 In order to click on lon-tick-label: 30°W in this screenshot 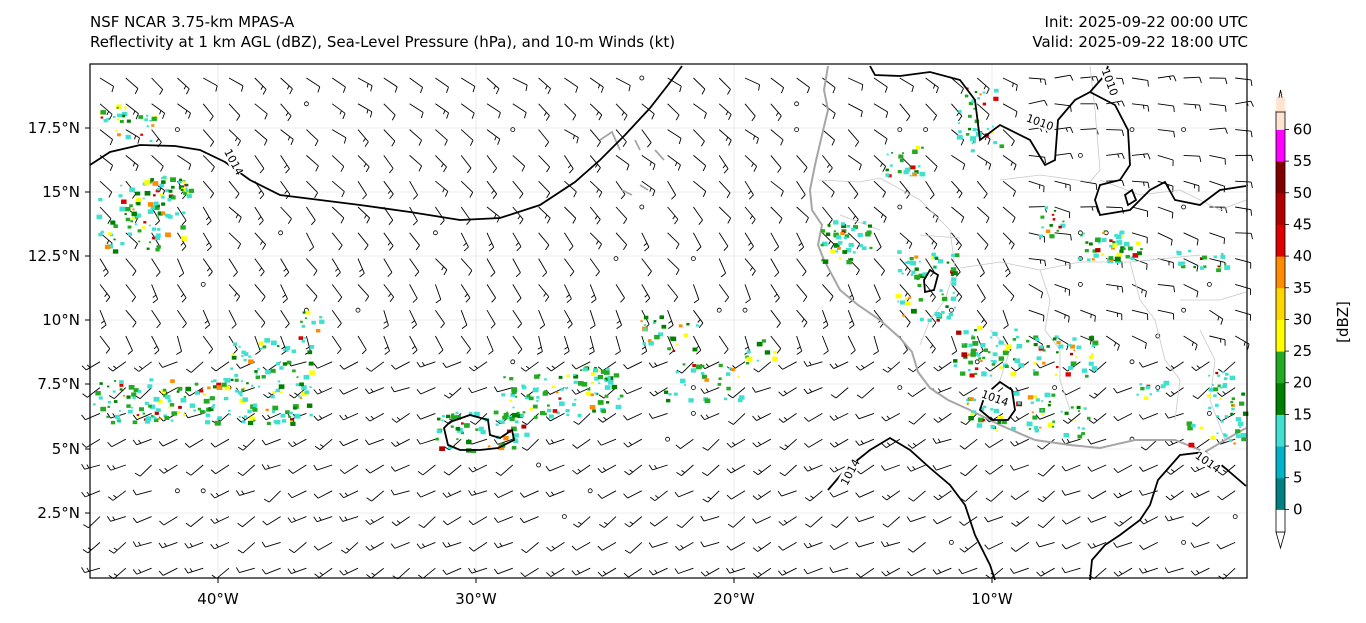, I will do `click(476, 599)`.